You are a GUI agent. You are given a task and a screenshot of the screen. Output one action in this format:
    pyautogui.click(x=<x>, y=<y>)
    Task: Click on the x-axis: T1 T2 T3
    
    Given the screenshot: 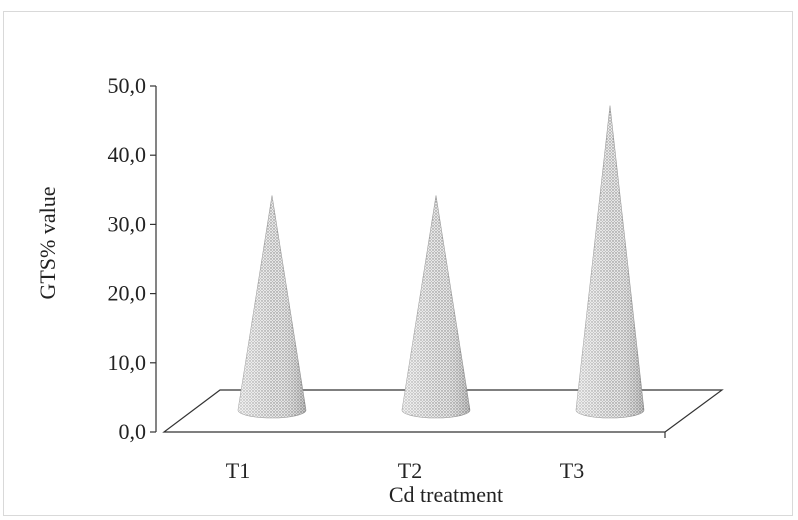 What is the action you would take?
    pyautogui.click(x=405, y=470)
    